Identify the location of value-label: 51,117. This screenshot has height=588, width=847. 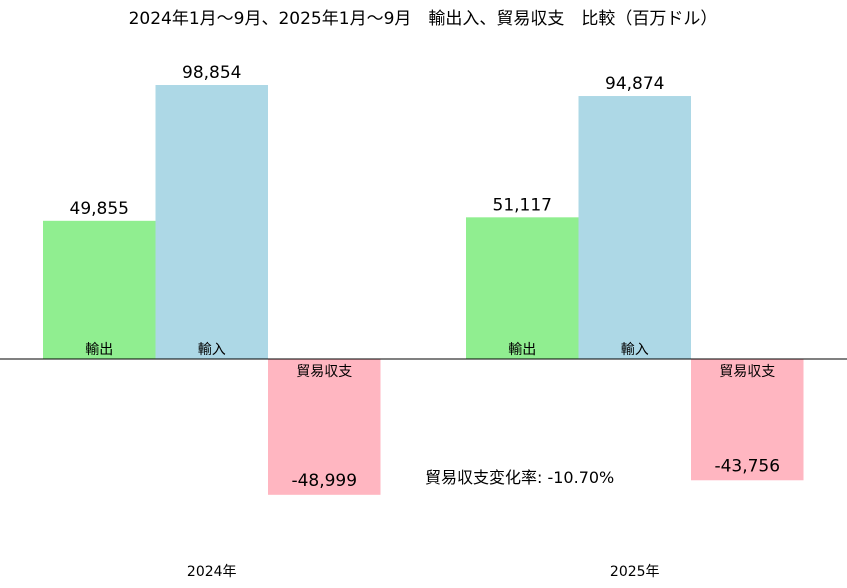
(522, 205).